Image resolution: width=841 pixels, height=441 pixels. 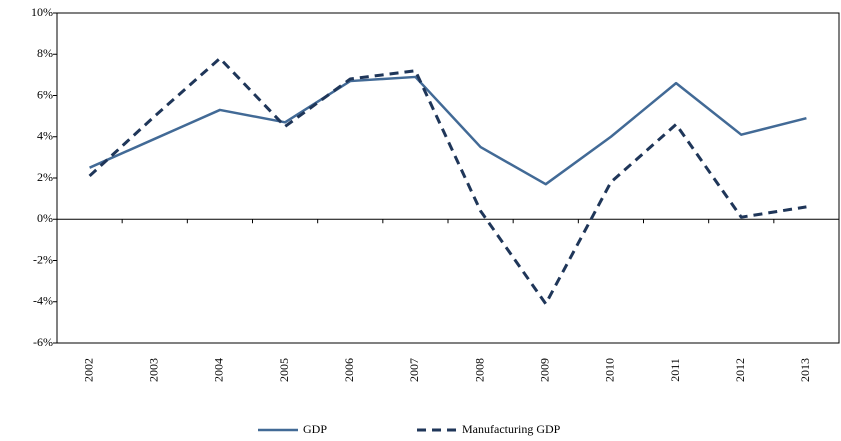 What do you see at coordinates (675, 370) in the screenshot?
I see `x-tick-label: 2011` at bounding box center [675, 370].